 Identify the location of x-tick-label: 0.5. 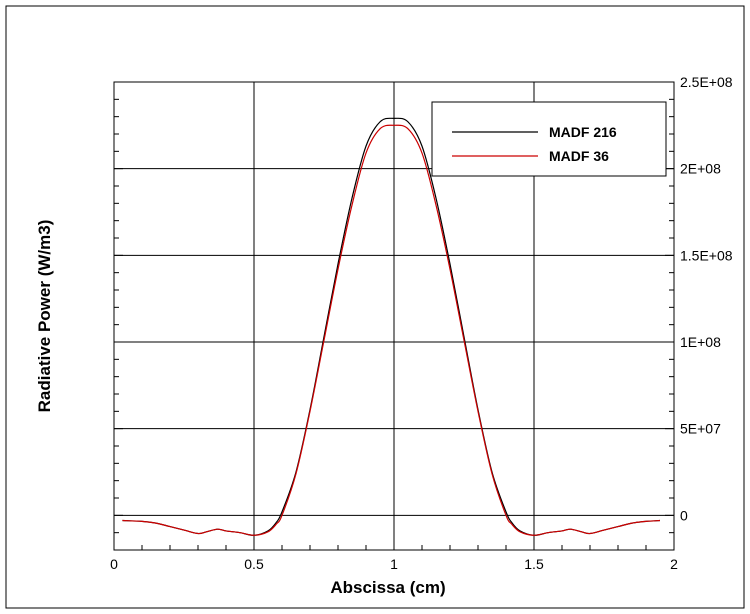
(254, 564).